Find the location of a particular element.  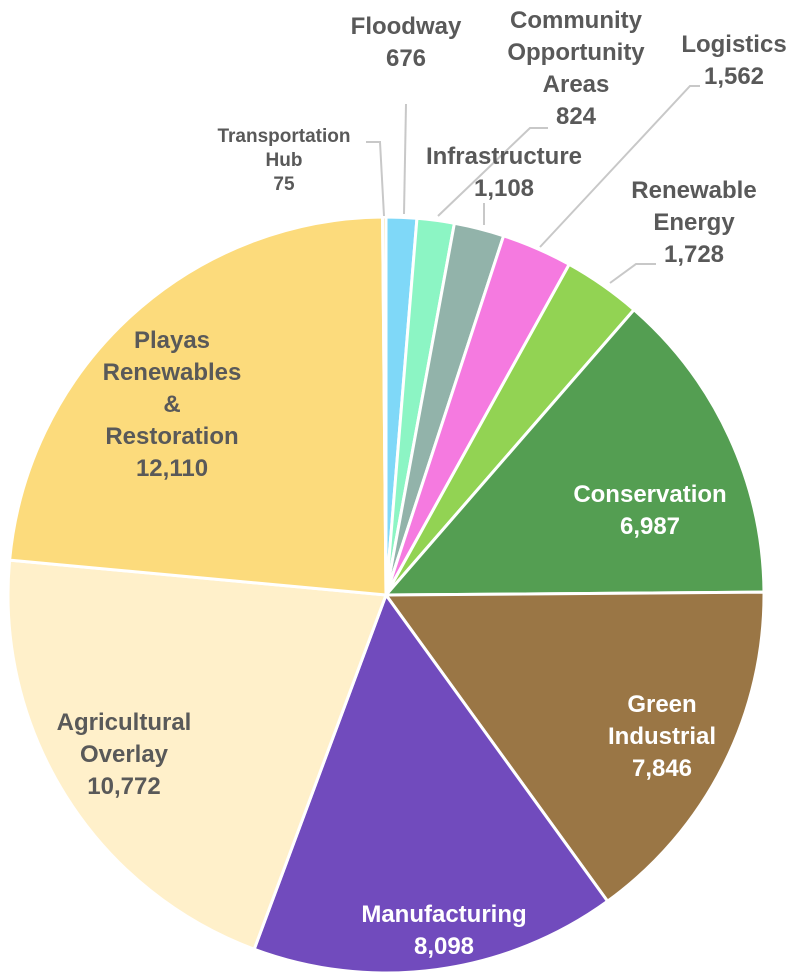

slice-name-community-opportunity-areas: Areas is located at coordinates (576, 84).